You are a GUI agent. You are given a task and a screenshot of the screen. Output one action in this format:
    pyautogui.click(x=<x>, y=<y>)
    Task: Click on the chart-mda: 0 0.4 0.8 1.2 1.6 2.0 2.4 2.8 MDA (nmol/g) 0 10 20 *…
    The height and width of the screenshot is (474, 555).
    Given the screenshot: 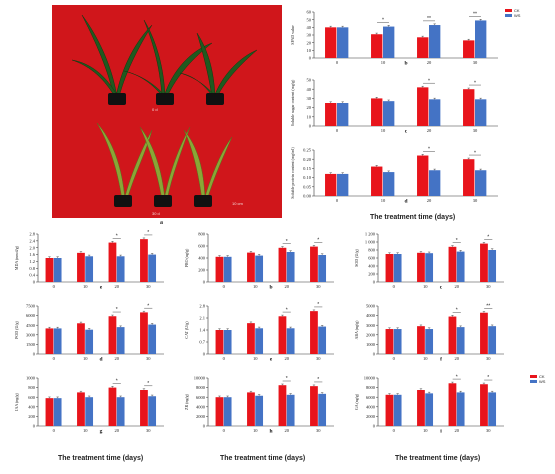 What is the action you would take?
    pyautogui.click(x=90, y=261)
    